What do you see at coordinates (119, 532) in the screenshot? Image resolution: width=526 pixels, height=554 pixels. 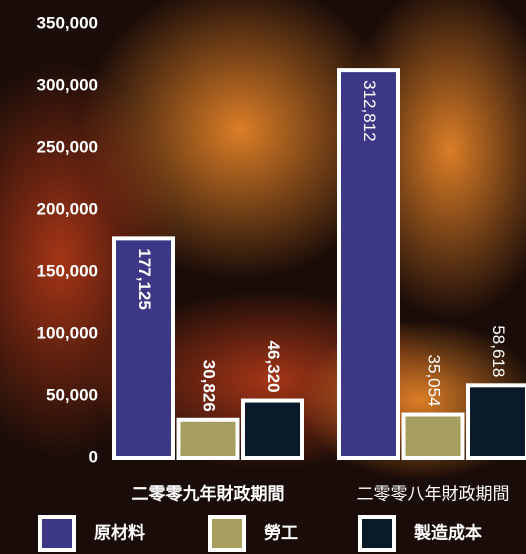 I see `legend-label: 原材料` at bounding box center [119, 532].